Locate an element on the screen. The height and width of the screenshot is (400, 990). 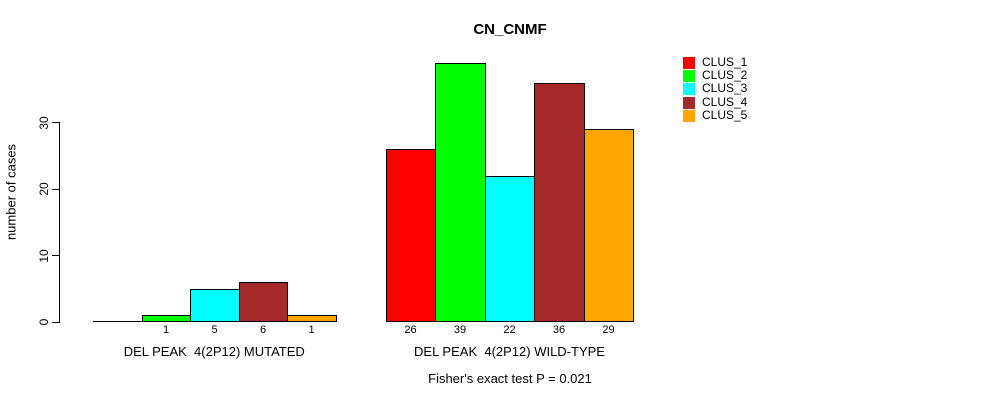
y-tick-label: 30 is located at coordinates (44, 122).